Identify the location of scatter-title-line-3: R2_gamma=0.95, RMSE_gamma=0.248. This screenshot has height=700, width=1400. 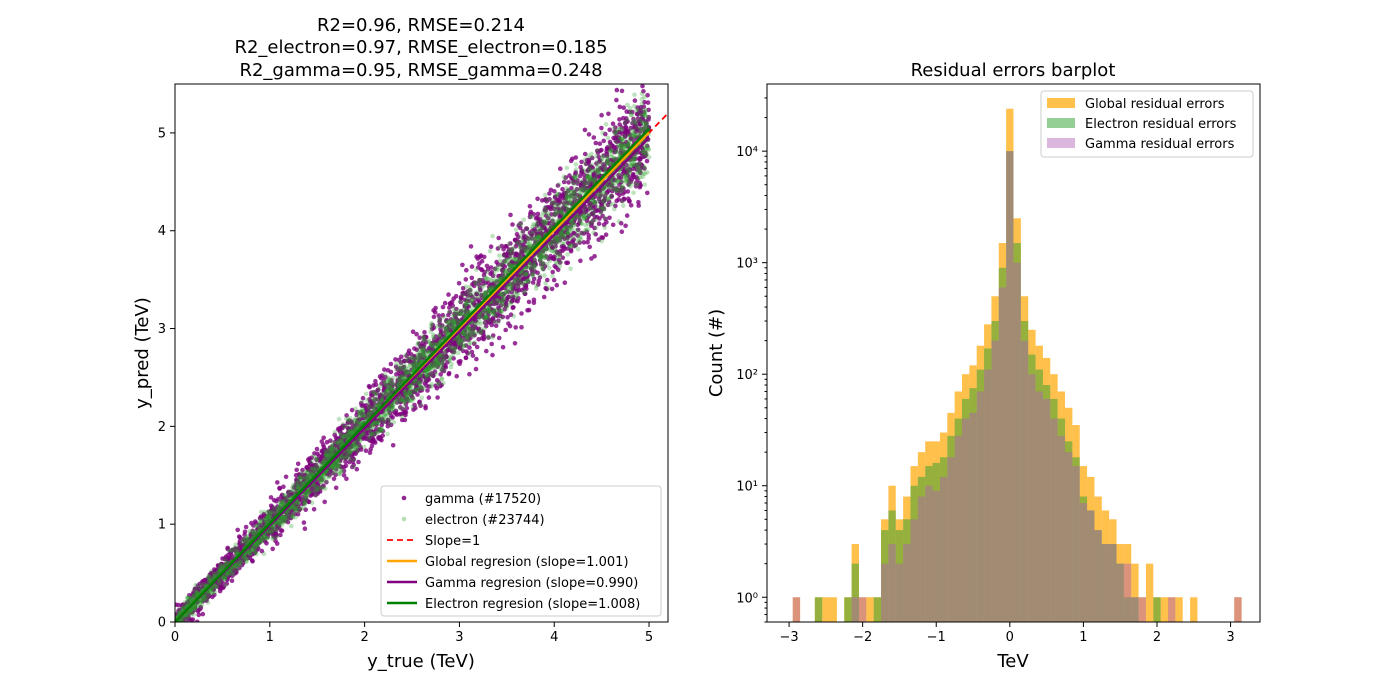
(420, 70).